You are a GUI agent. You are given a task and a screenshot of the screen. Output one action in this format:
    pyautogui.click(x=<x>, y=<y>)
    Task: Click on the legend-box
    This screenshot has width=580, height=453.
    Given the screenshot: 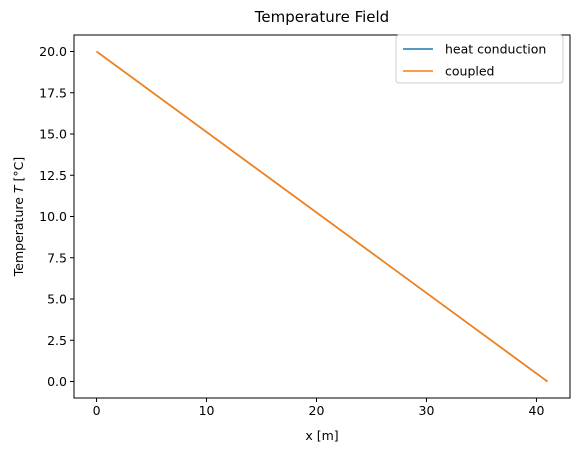 What is the action you would take?
    pyautogui.click(x=479, y=59)
    